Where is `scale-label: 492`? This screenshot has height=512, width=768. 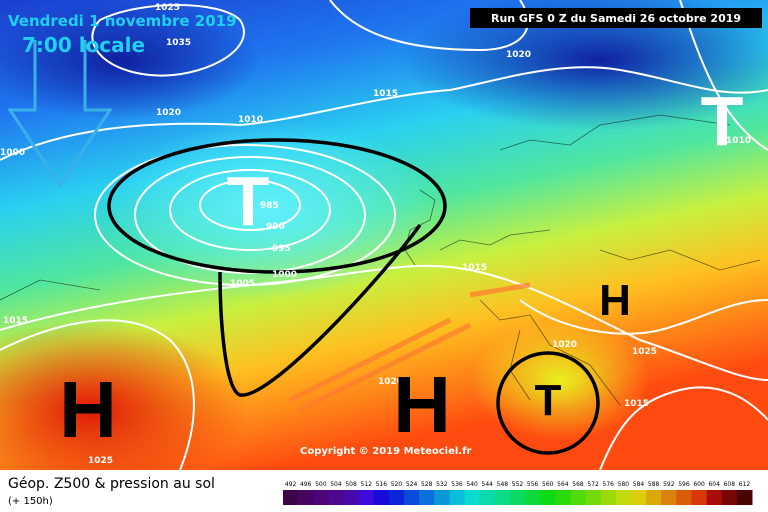 scale-label: 492 is located at coordinates (291, 484).